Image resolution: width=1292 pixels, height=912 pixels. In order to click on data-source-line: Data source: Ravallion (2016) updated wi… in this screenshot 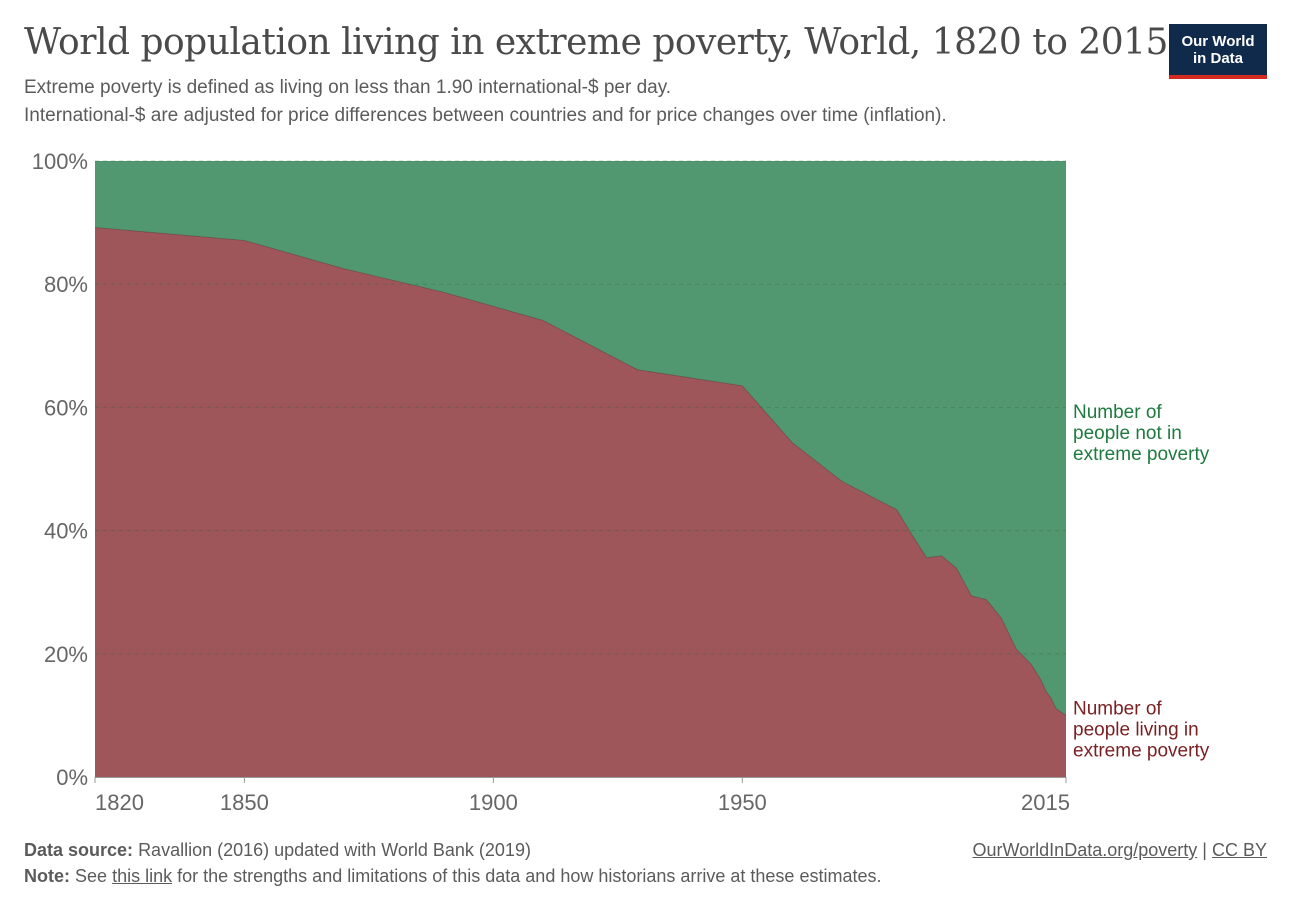, I will do `click(277, 850)`.